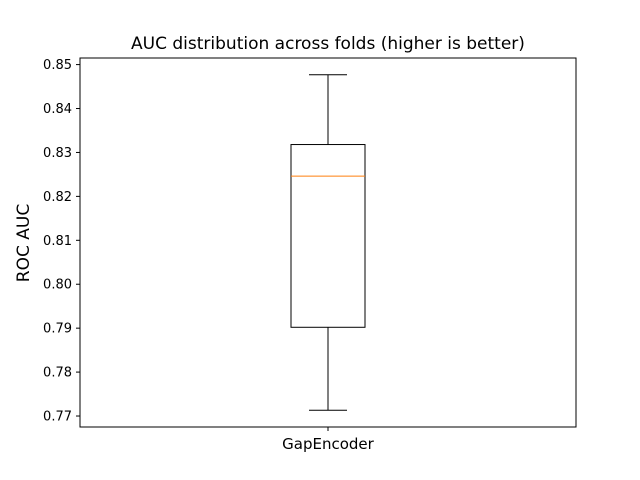 The width and height of the screenshot is (640, 480). I want to click on x-axis: GapEncoder, so click(328, 440).